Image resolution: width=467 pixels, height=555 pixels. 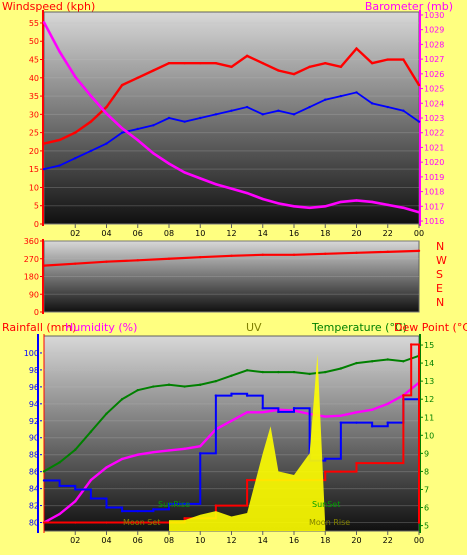 What do you see at coordinates (434, 162) in the screenshot?
I see `y-tick-label: 1020` at bounding box center [434, 162].